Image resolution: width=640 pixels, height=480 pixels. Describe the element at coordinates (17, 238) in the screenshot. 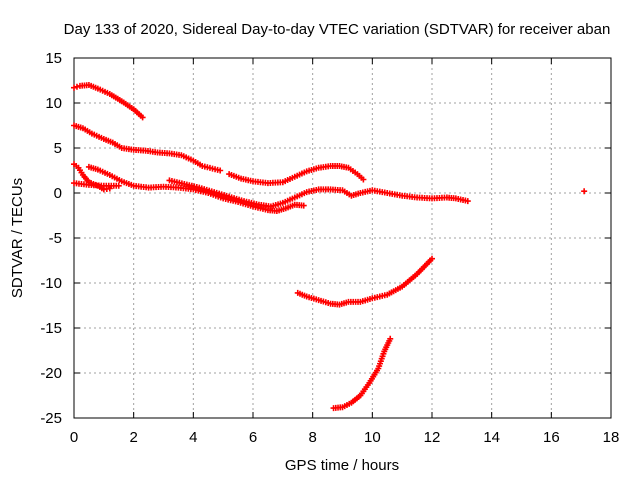

I see `y-axis-label: SDTVAR / TECUs` at that location.